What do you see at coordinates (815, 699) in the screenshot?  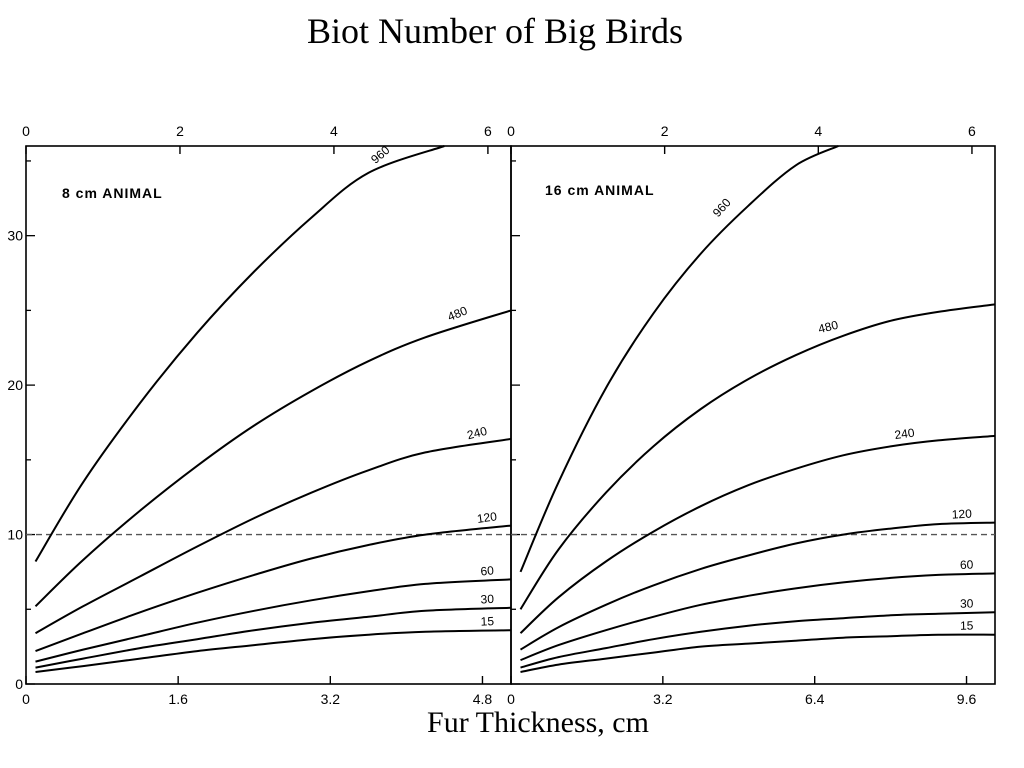 I see `x-tick-label: 6.4` at bounding box center [815, 699].